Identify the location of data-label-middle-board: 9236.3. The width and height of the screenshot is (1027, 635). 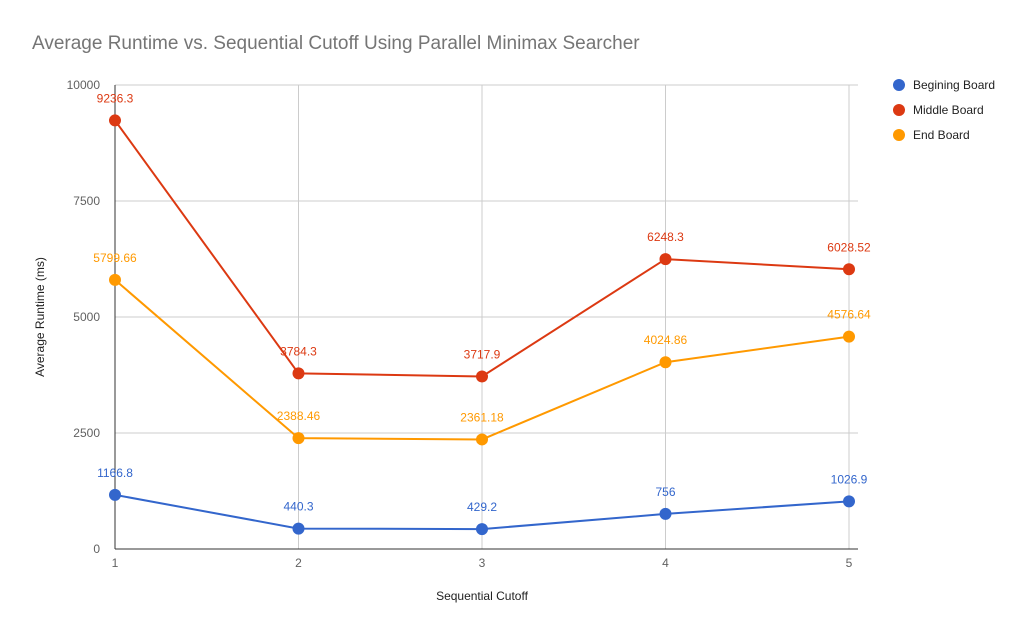
(115, 98).